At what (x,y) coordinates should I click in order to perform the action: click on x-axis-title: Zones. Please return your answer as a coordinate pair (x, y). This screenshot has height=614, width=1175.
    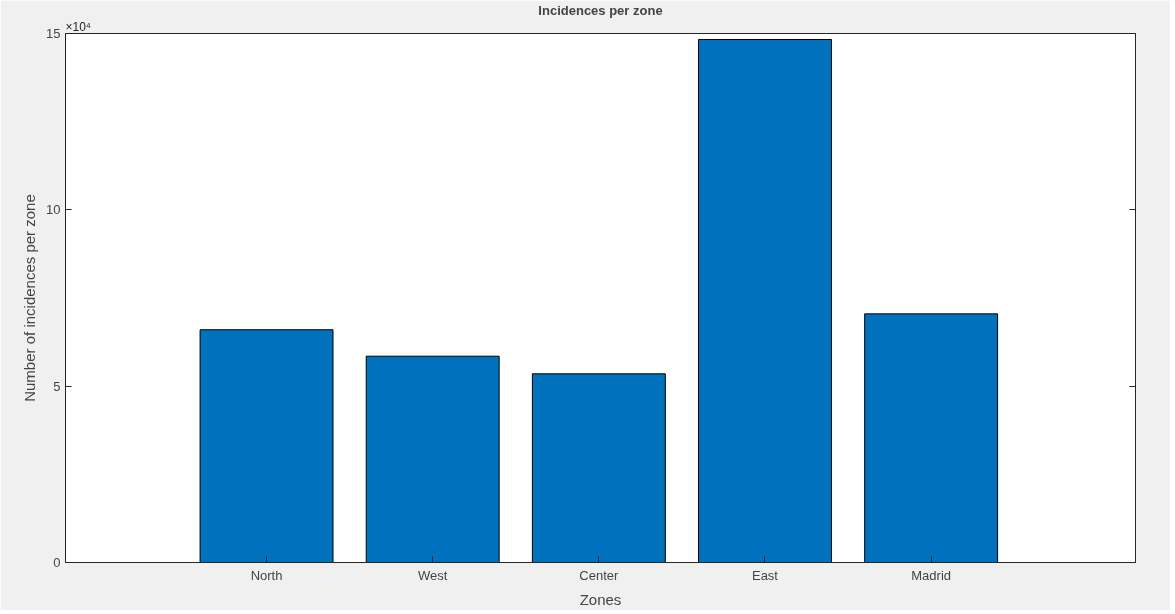
    Looking at the image, I should click on (600, 599).